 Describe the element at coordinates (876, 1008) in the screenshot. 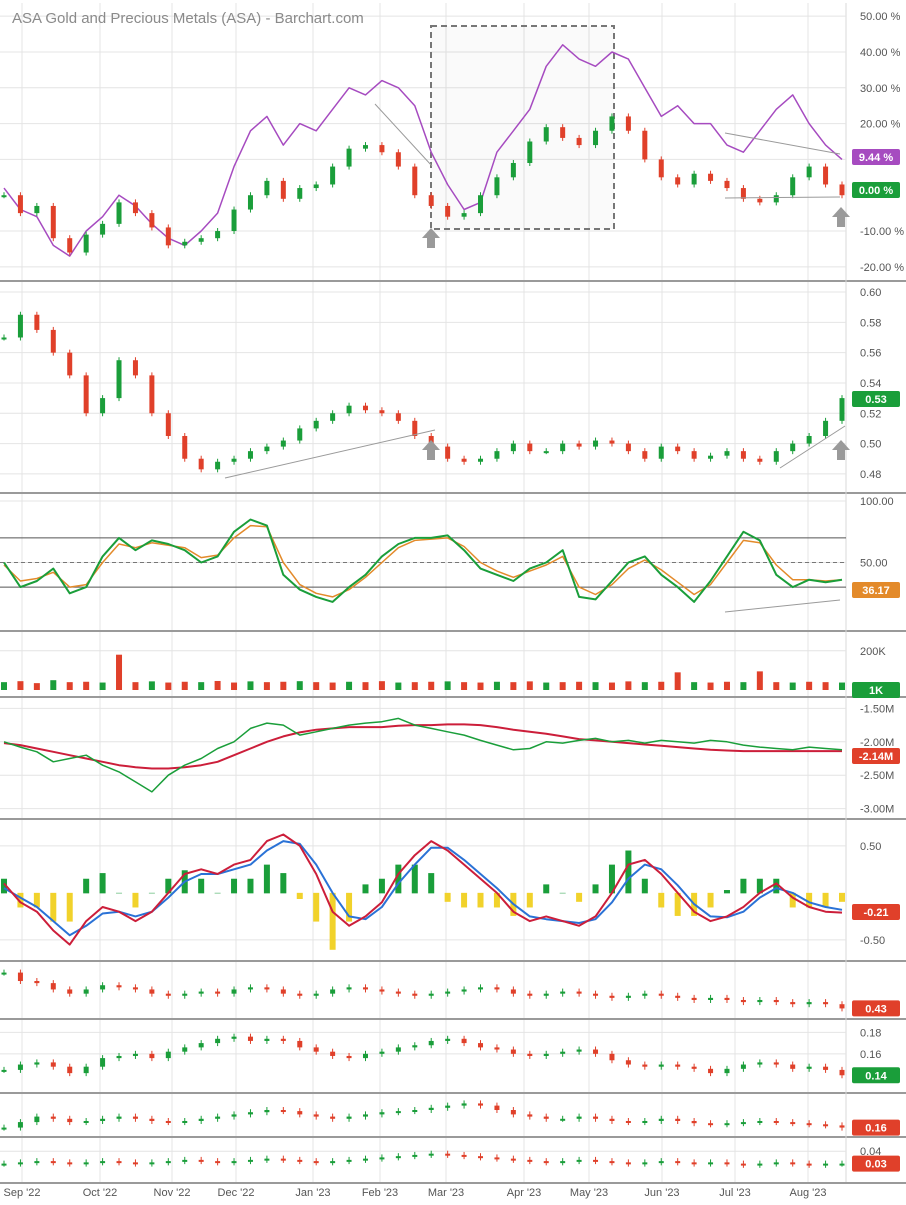

I see `value-badge: 0.43` at that location.